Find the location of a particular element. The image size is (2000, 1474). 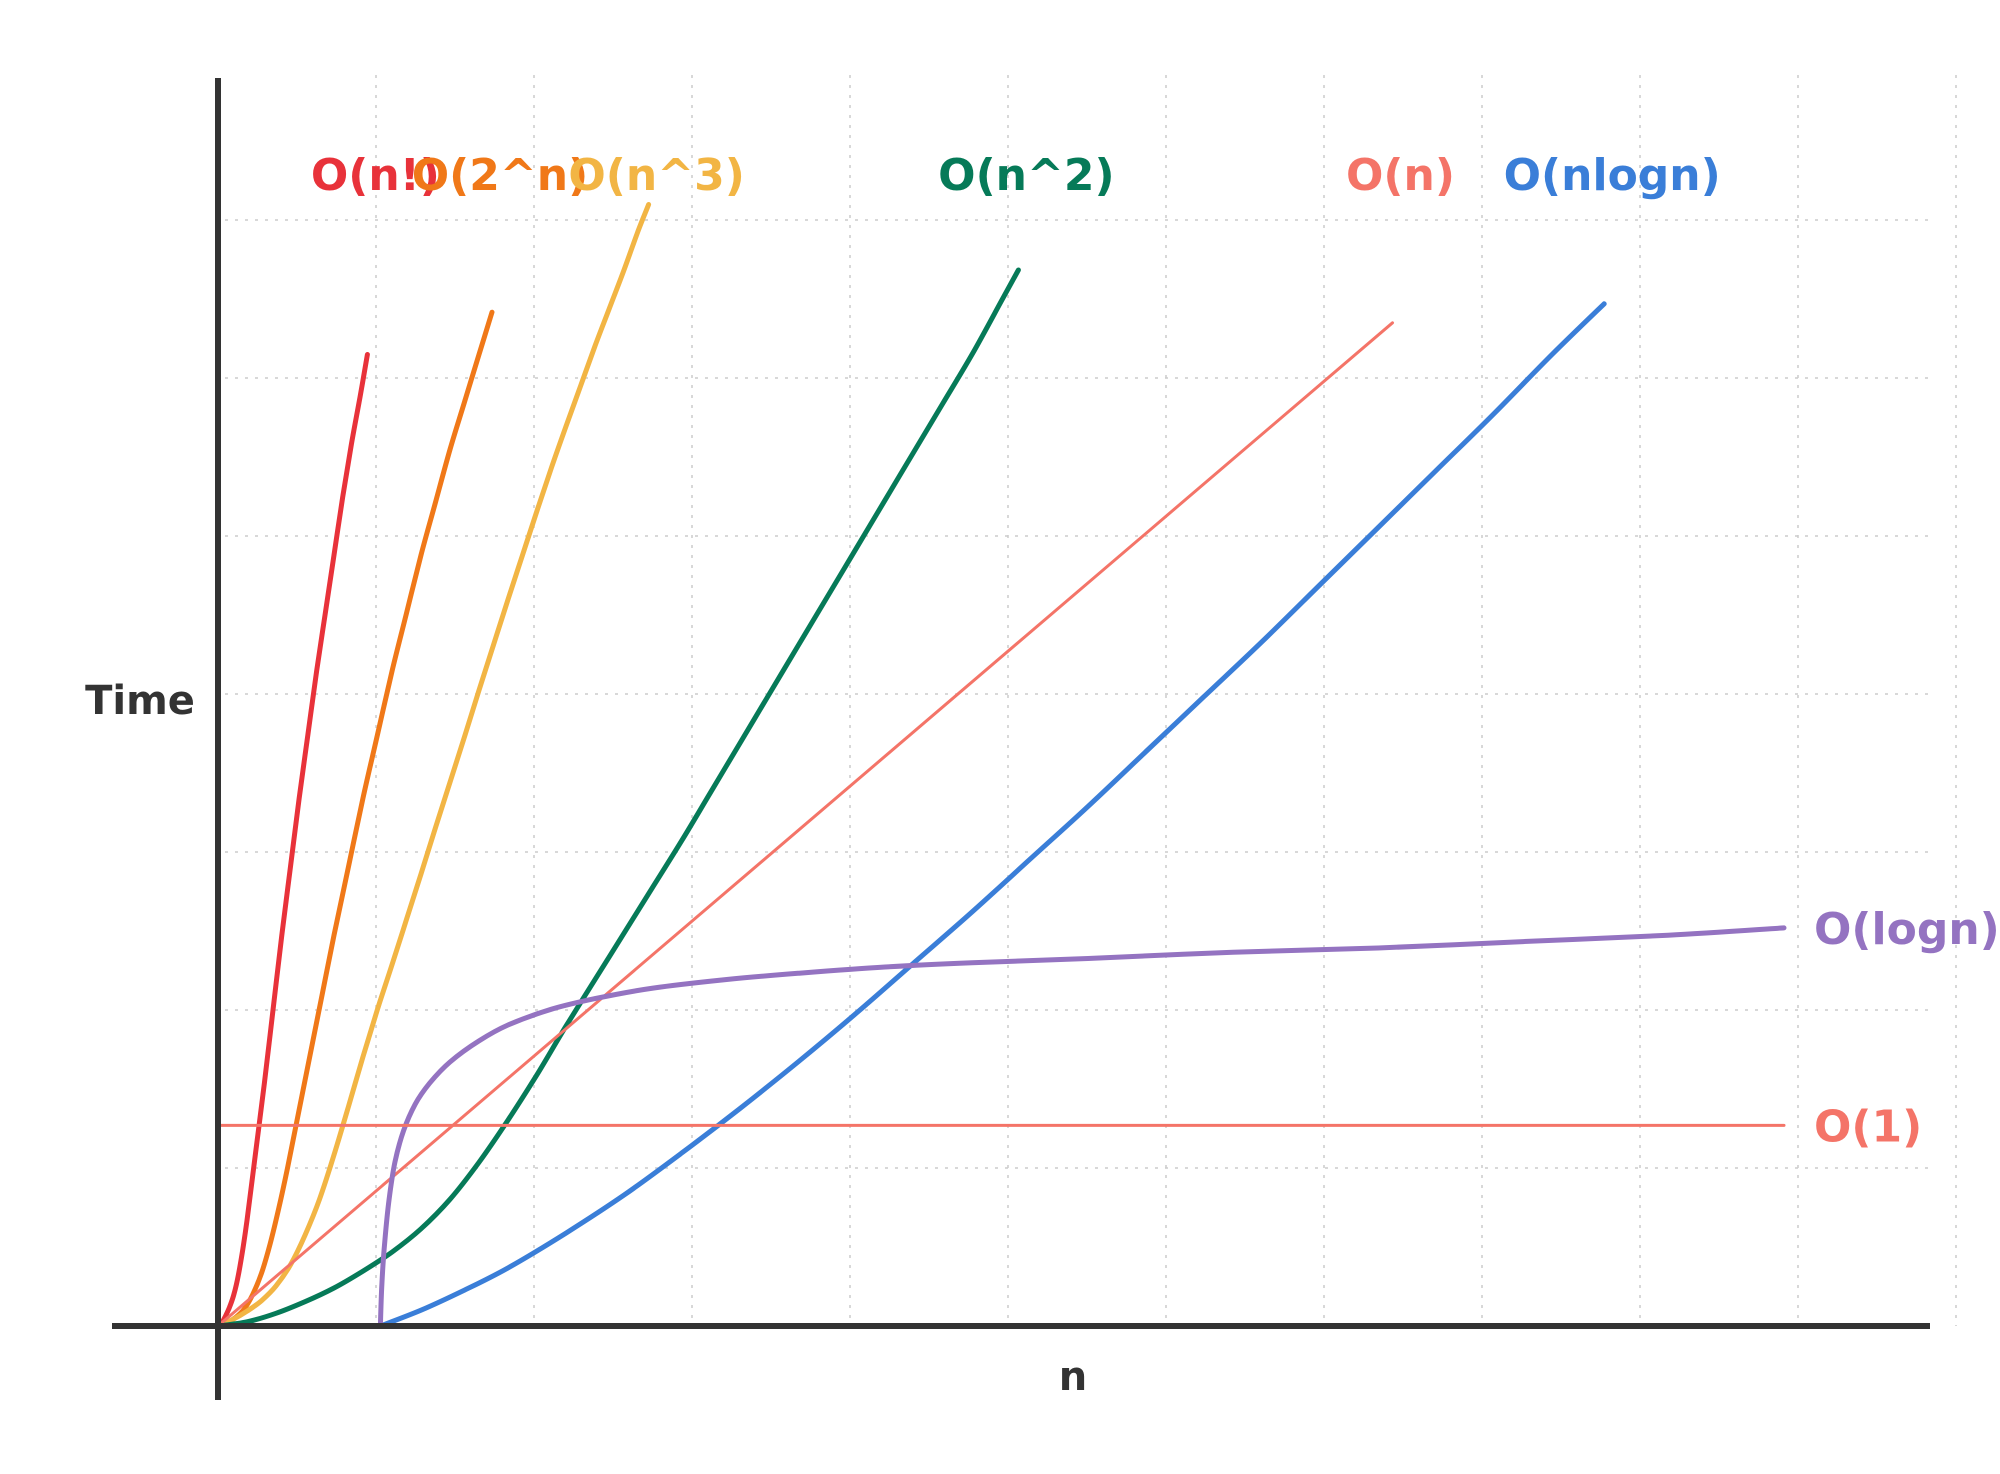

series-label-o-n-3: O(n^3) is located at coordinates (656, 175).